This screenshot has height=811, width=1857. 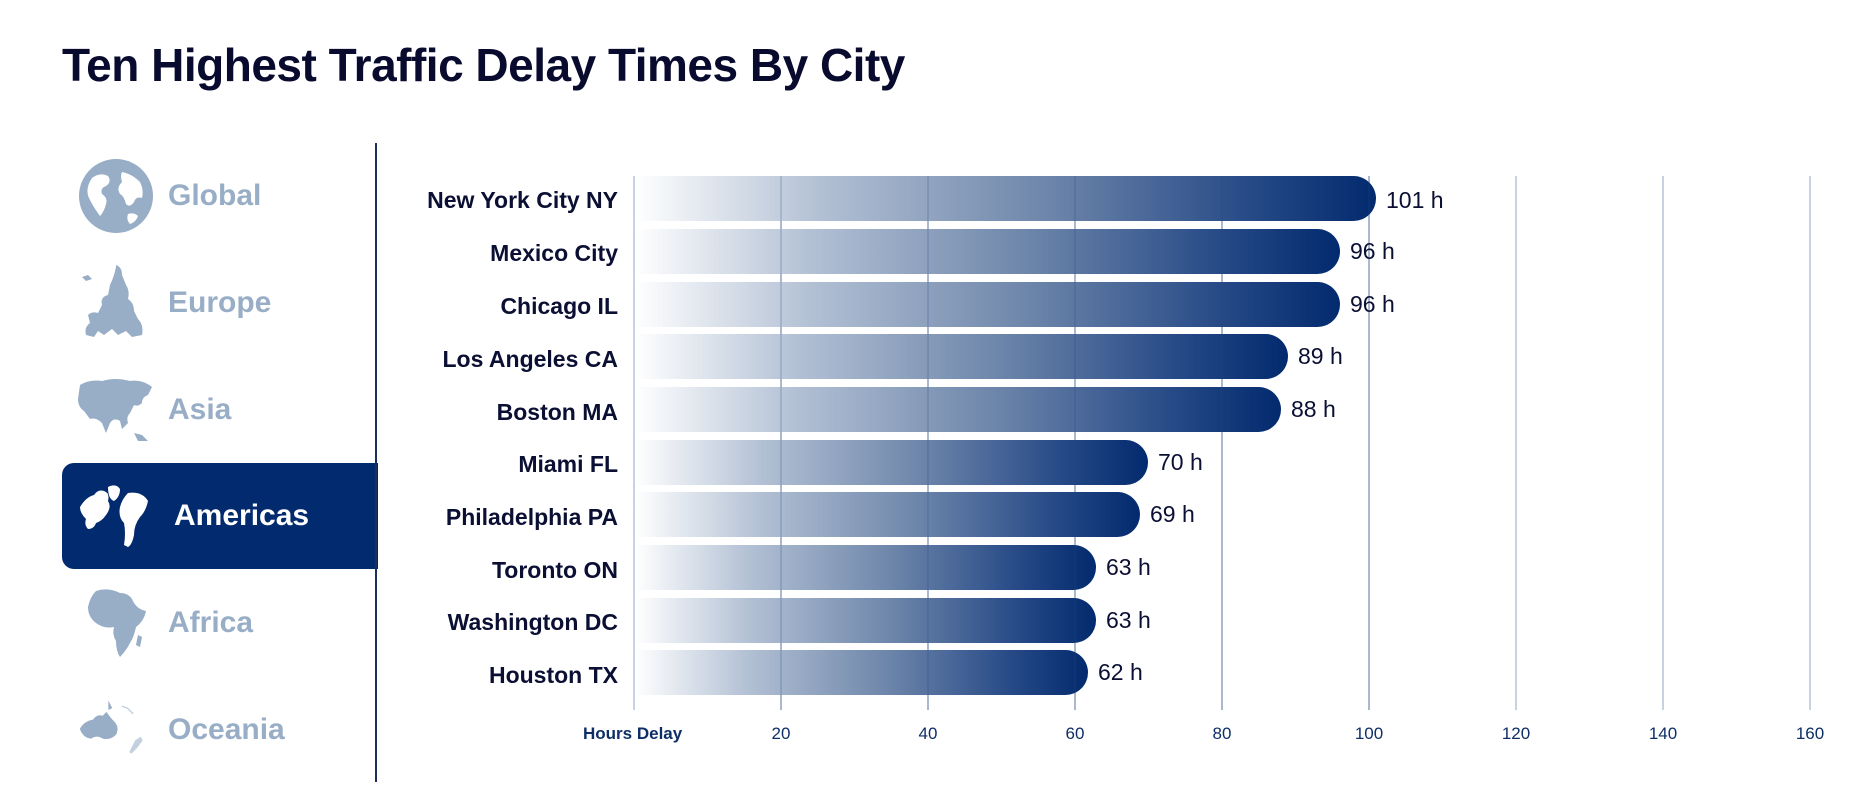 I want to click on category-label: Houston TX, so click(x=553, y=675).